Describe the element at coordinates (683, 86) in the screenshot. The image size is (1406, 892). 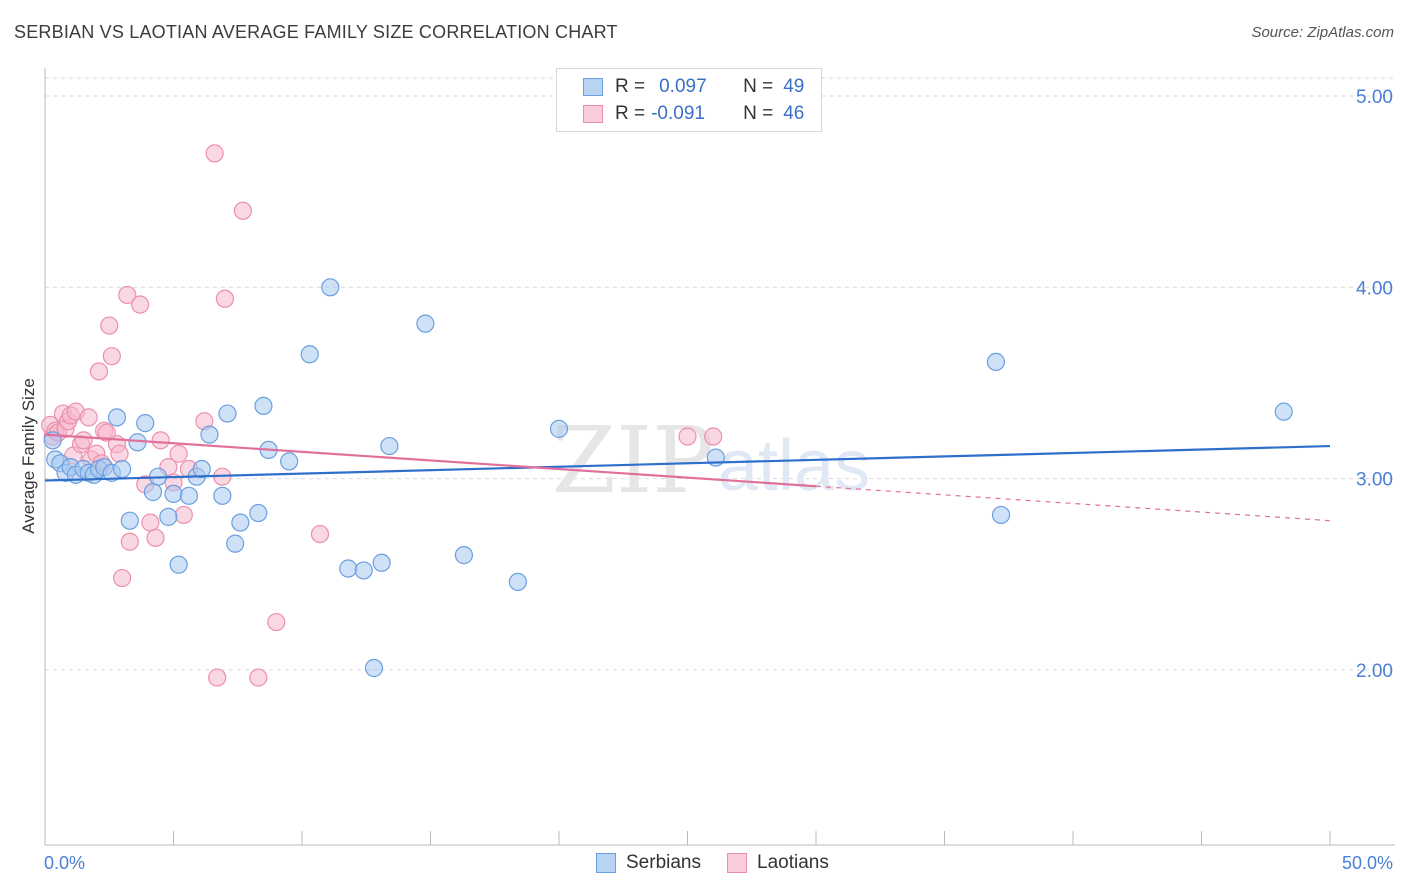
I see `r-value: 0.097` at that location.